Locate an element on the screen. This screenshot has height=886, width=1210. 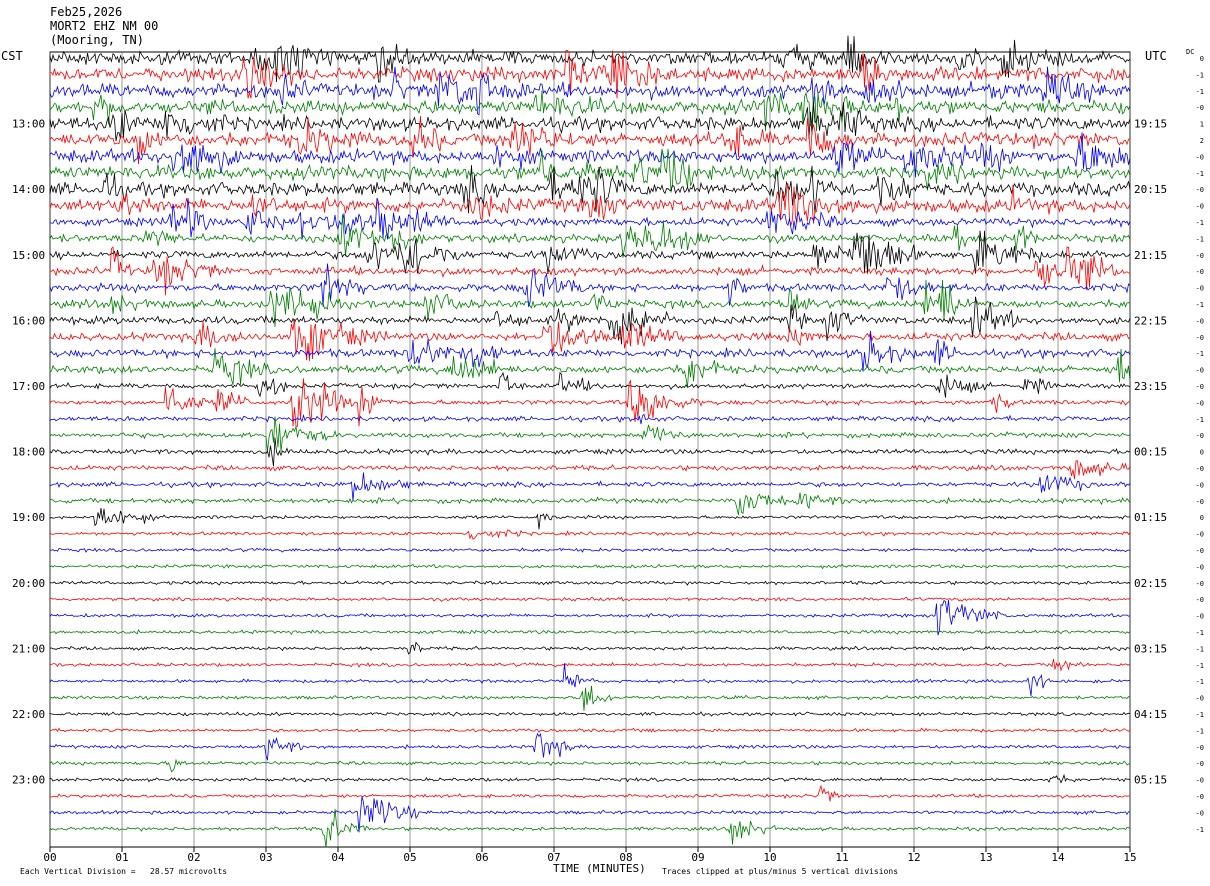
x-tick-label-14: 14 is located at coordinates (1058, 857).